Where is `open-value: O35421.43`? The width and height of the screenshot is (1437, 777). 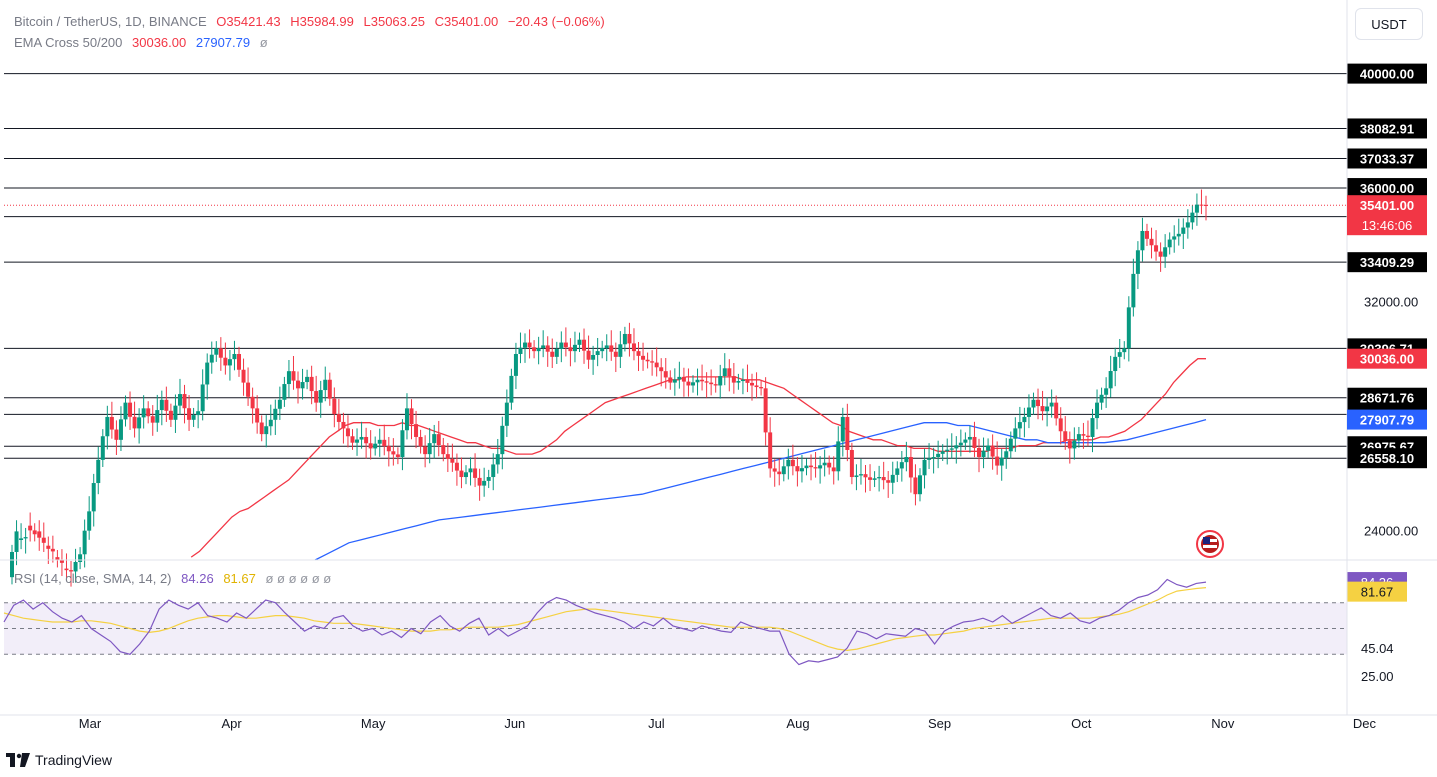
open-value: O35421.43 is located at coordinates (248, 21).